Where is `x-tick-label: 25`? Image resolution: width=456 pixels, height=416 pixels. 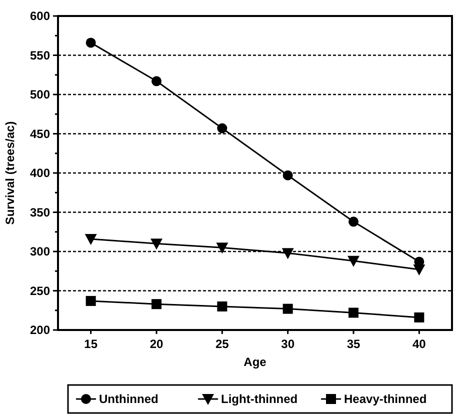
x-tick-label: 25 is located at coordinates (222, 344).